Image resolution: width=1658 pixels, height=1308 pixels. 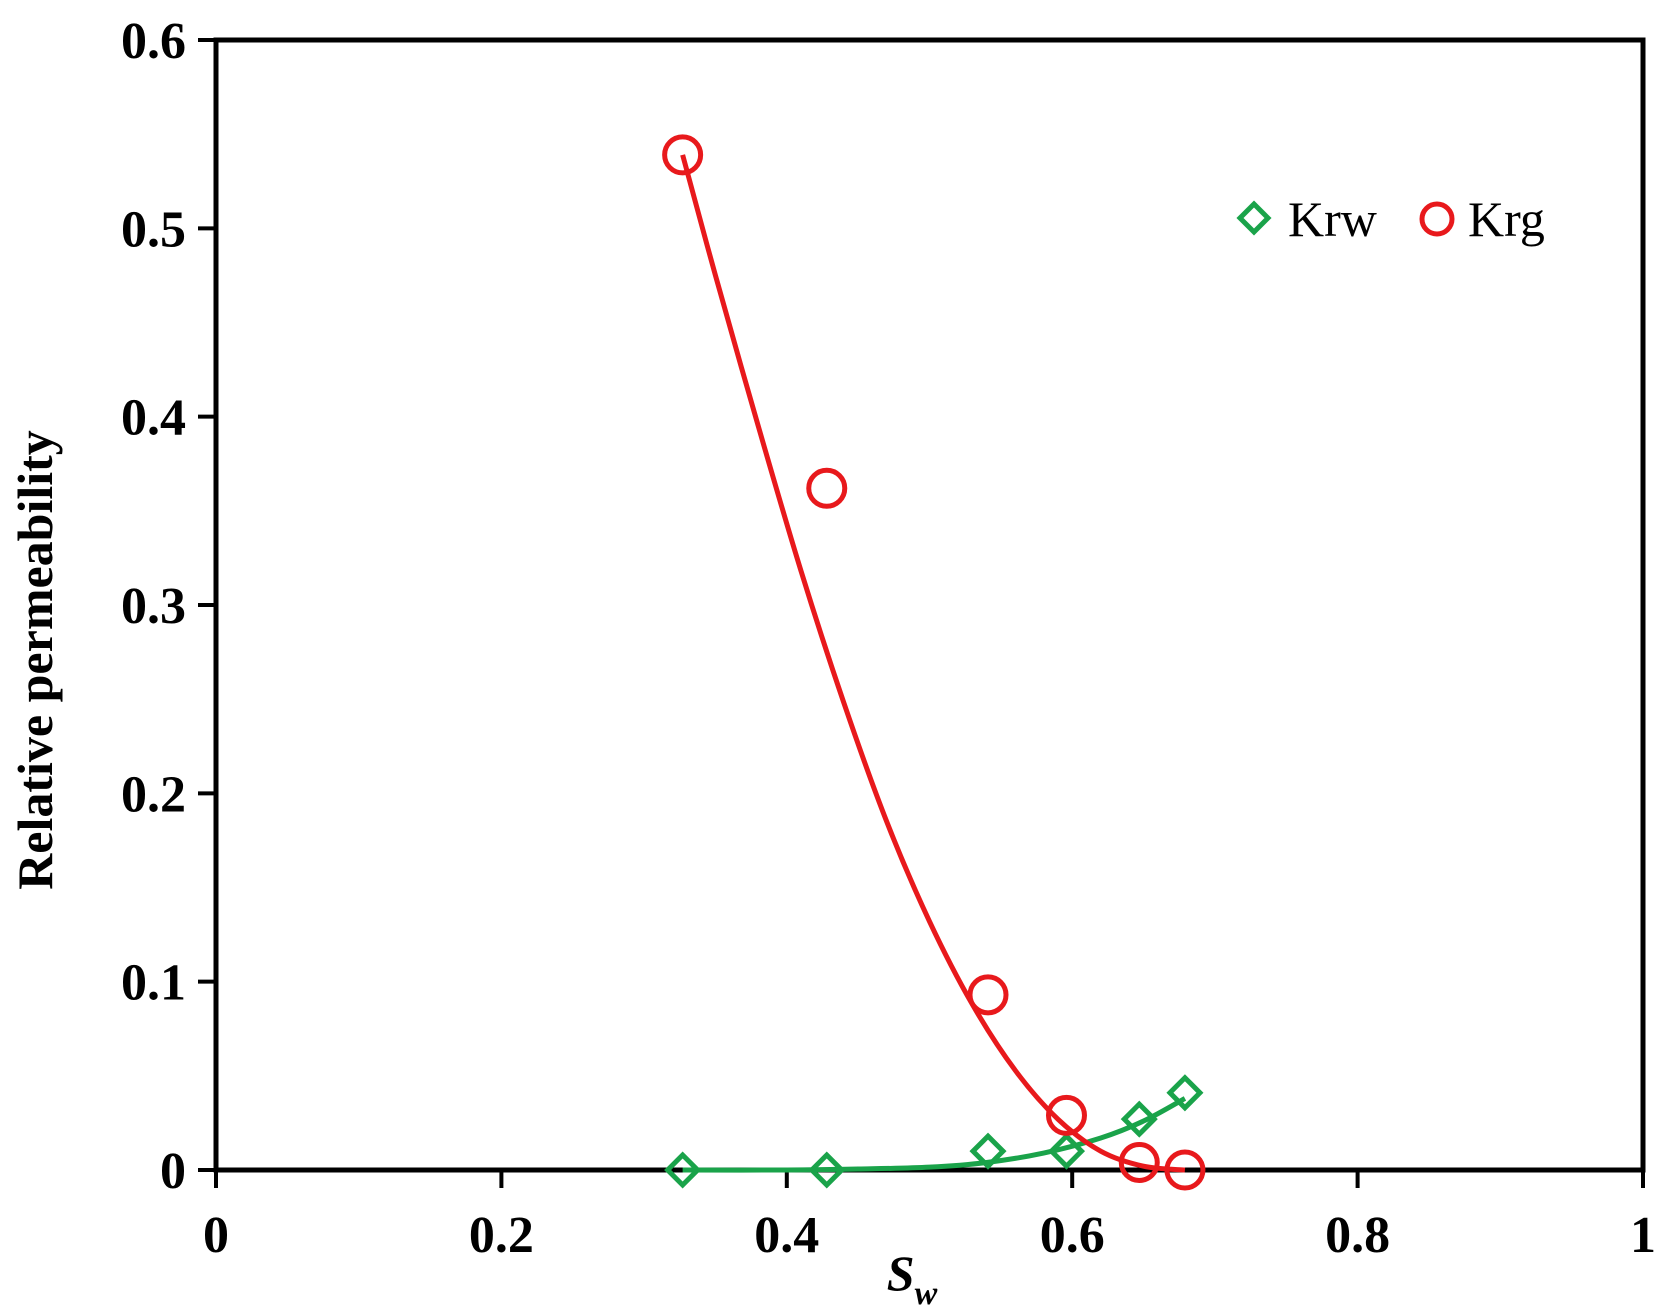 What do you see at coordinates (35, 660) in the screenshot?
I see `y-axis-label: Relative permeability` at bounding box center [35, 660].